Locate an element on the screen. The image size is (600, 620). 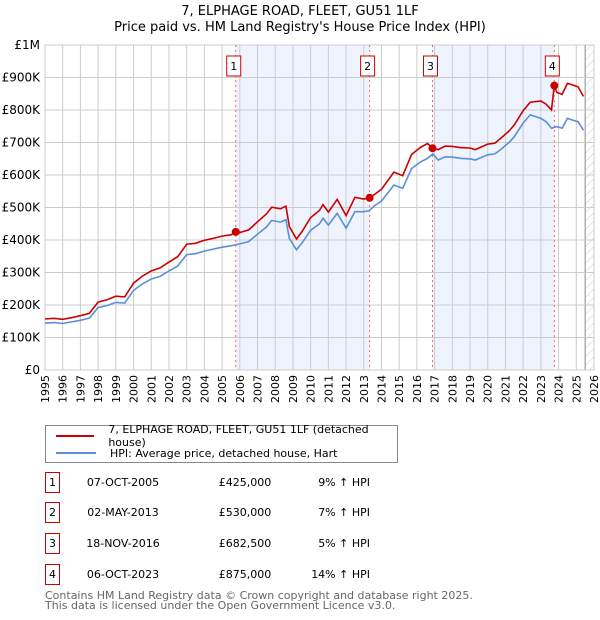
x-tick-label: 2018 is located at coordinates (452, 389).